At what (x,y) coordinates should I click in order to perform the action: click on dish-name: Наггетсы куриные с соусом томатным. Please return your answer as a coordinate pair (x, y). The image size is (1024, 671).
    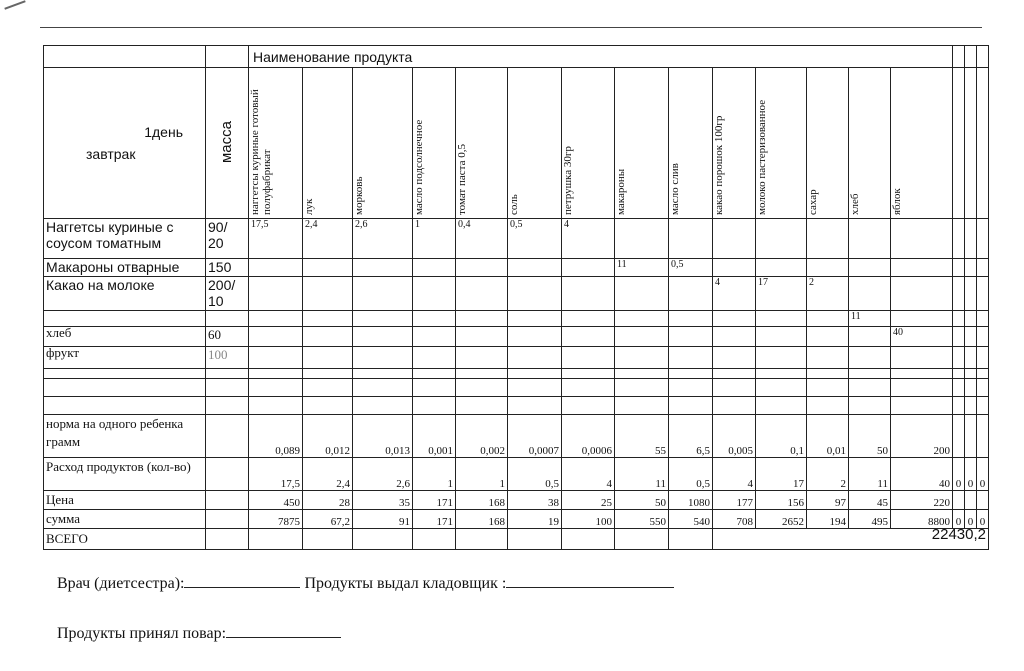
    Looking at the image, I should click on (124, 238).